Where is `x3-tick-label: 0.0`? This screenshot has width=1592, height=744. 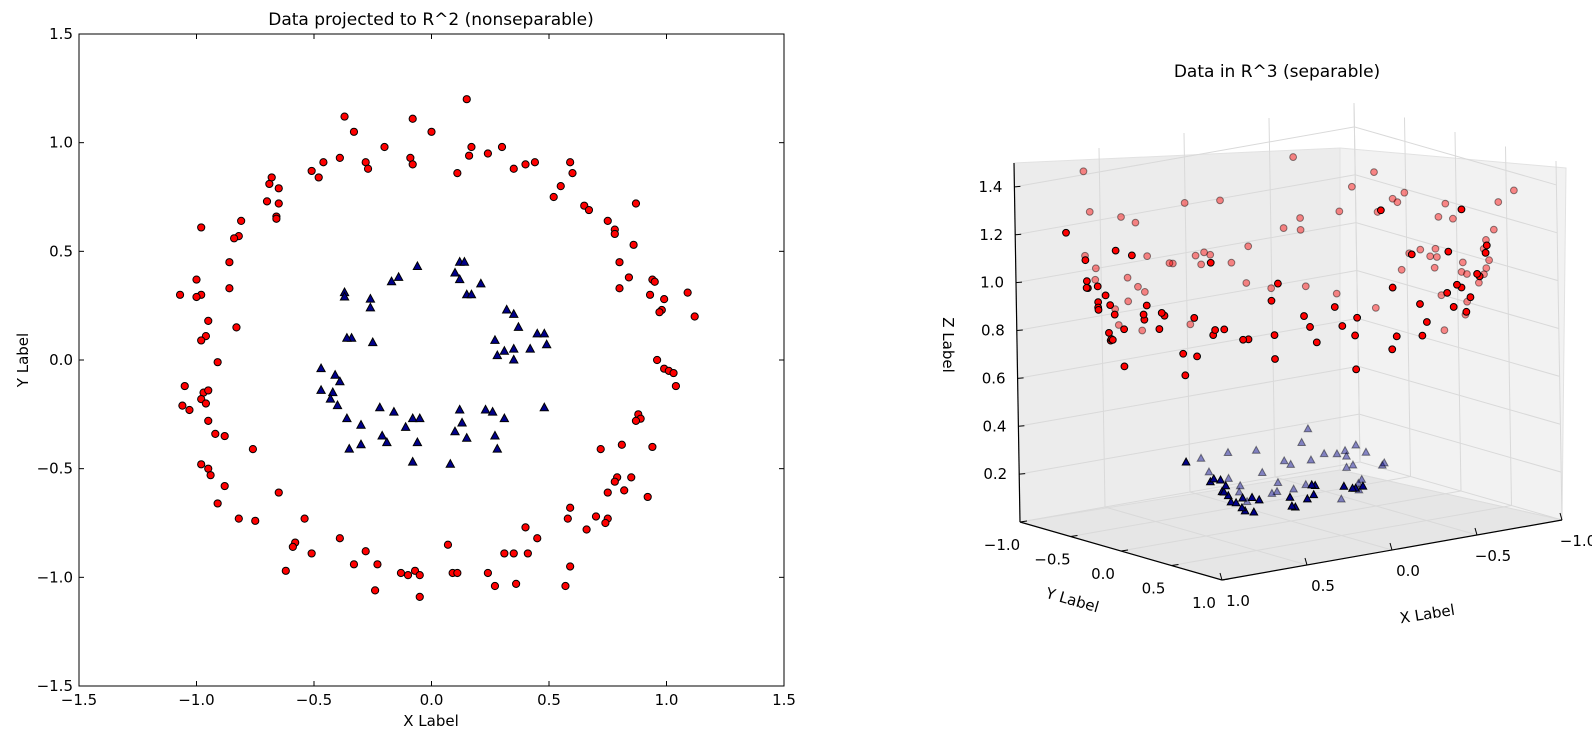 x3-tick-label: 0.0 is located at coordinates (1408, 571).